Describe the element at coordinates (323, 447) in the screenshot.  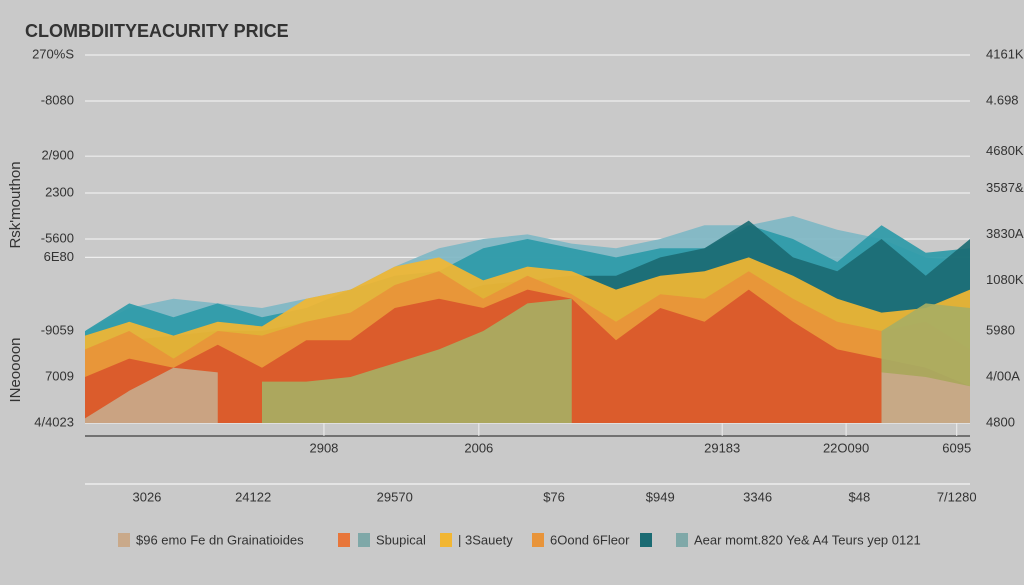
I see `x-tick-label: 2908` at that location.